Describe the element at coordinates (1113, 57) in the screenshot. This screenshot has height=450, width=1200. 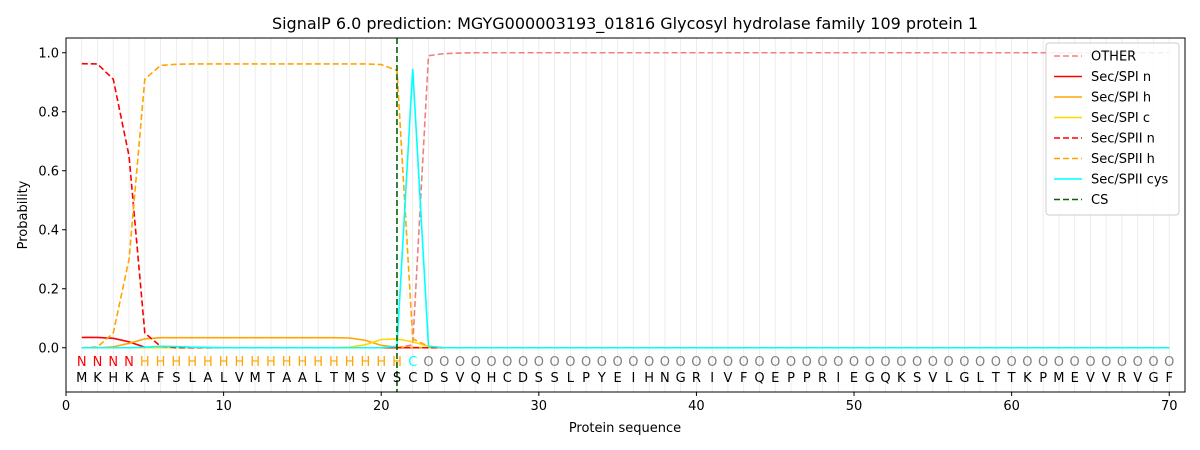
I see `legend-label: OTHER` at that location.